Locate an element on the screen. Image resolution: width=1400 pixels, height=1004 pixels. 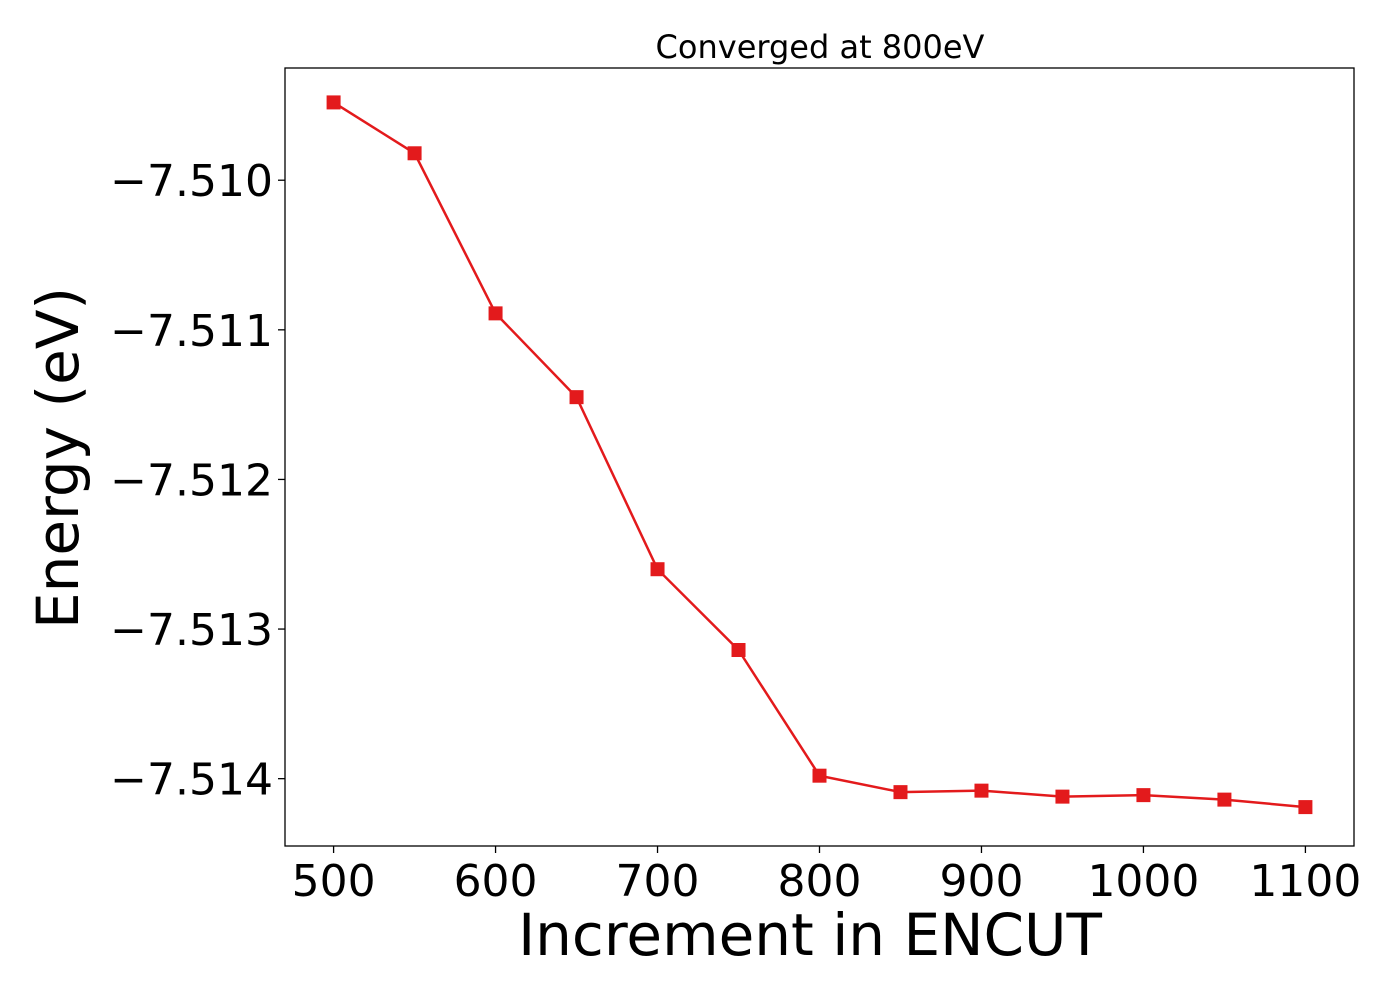
x-tick-label: 600 is located at coordinates (496, 881).